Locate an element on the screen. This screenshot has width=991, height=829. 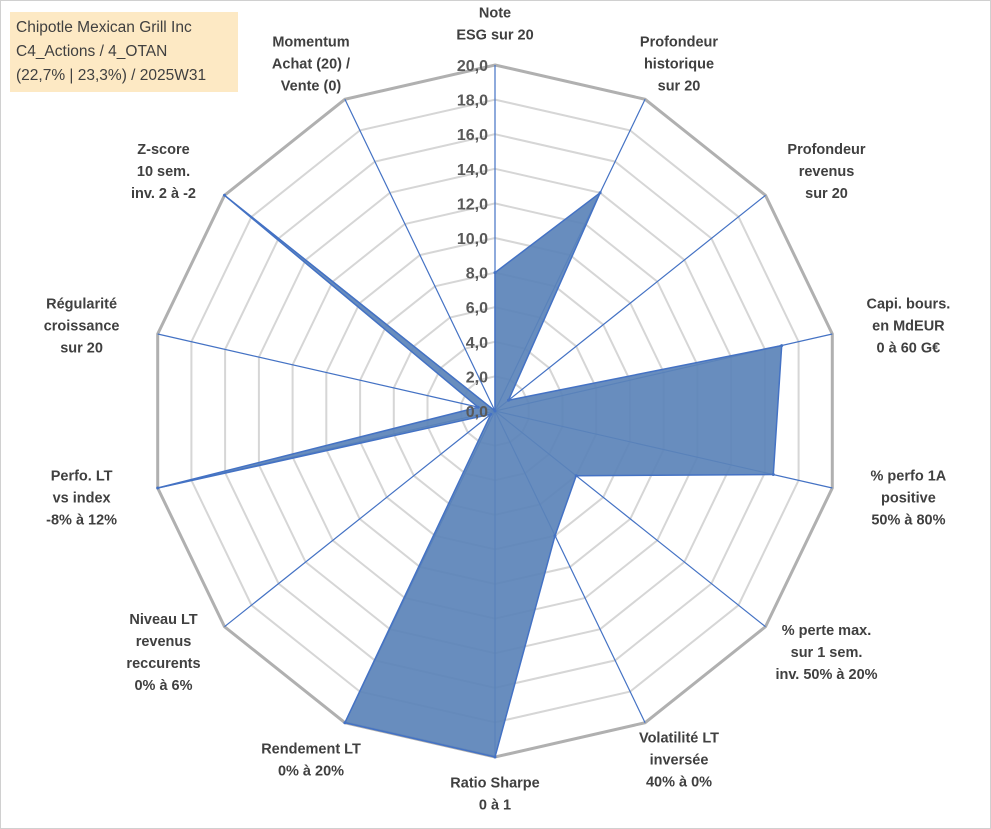
axis-label: 0 à 1 is located at coordinates (495, 806).